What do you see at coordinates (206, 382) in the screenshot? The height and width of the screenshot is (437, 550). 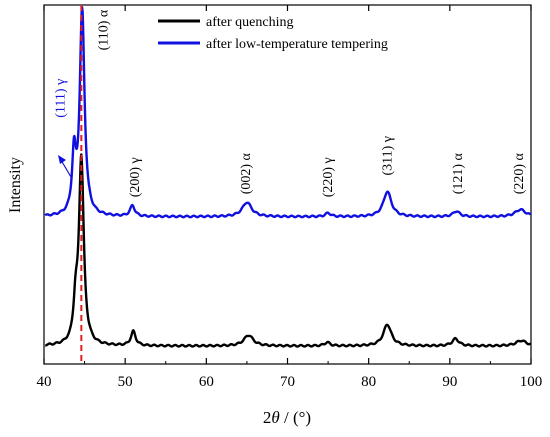 I see `x-tick-label: 60` at bounding box center [206, 382].